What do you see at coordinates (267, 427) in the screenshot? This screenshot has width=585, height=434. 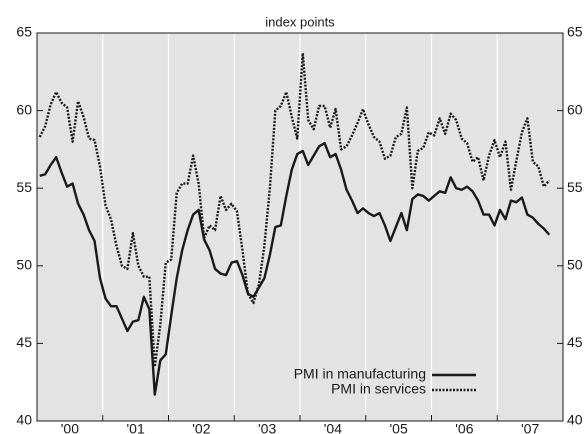 I see `x-tick-label: '03` at bounding box center [267, 427].